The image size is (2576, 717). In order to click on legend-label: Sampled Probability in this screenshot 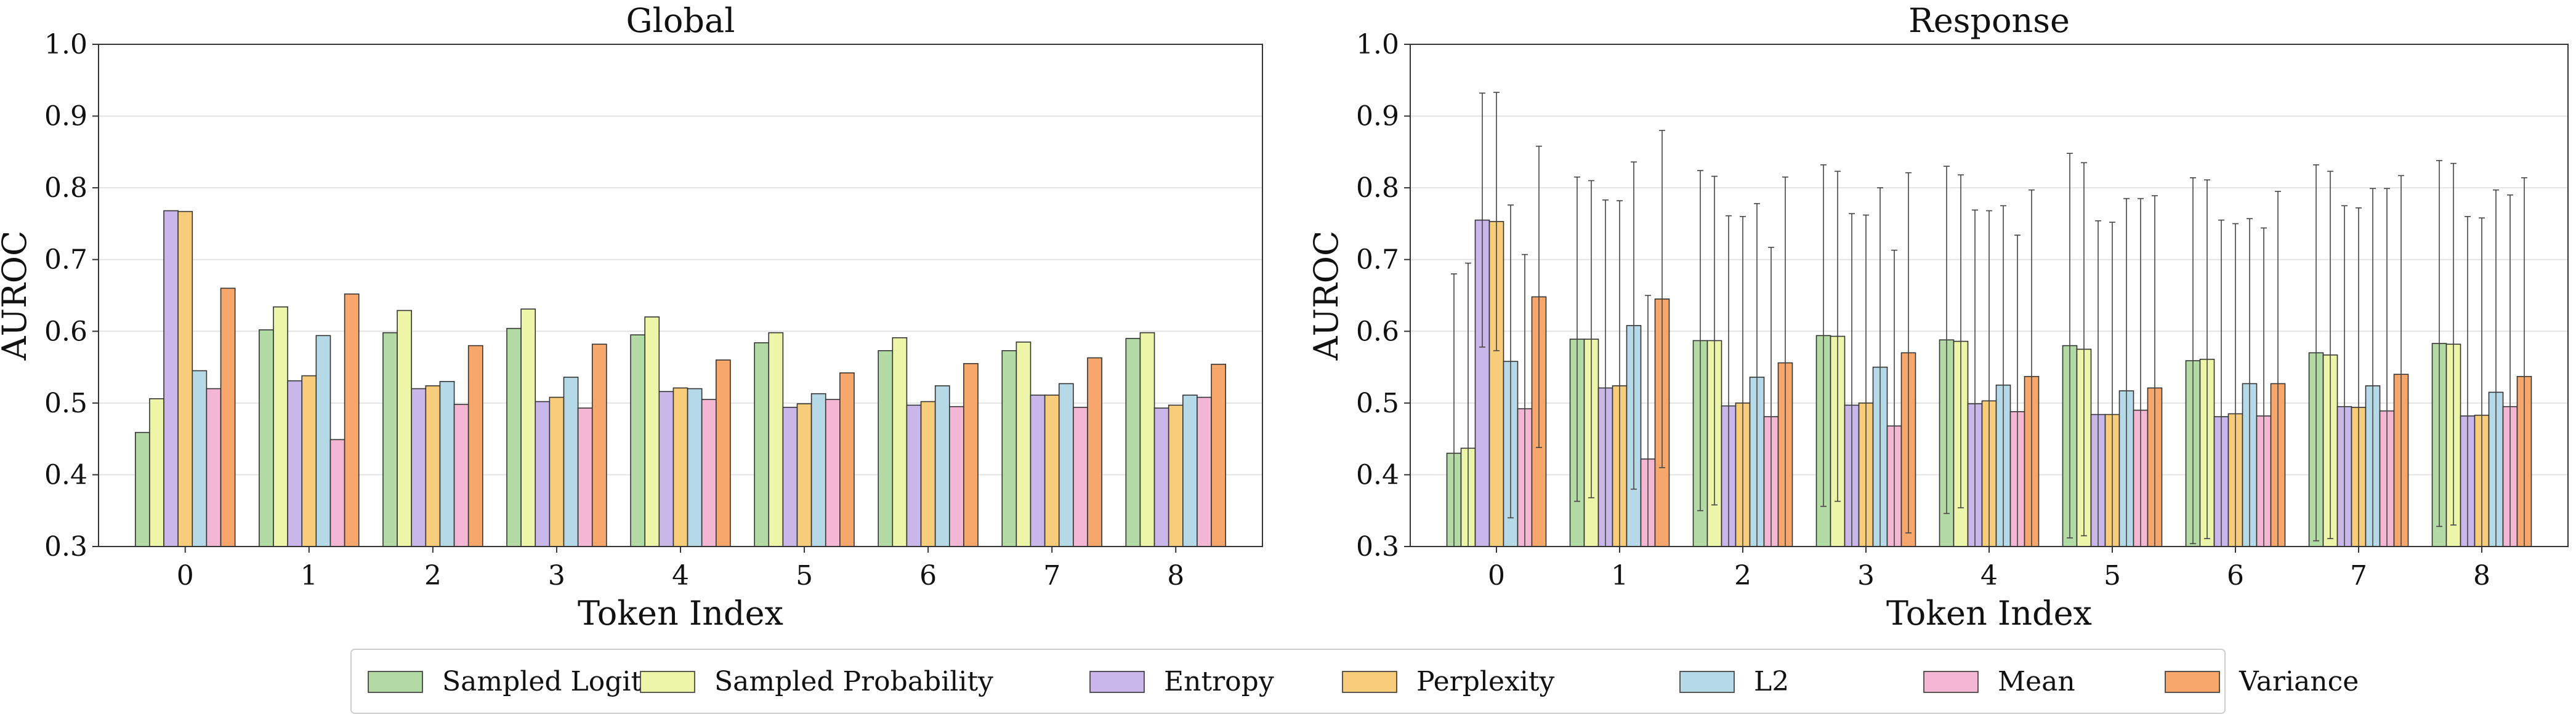, I will do `click(853, 681)`.